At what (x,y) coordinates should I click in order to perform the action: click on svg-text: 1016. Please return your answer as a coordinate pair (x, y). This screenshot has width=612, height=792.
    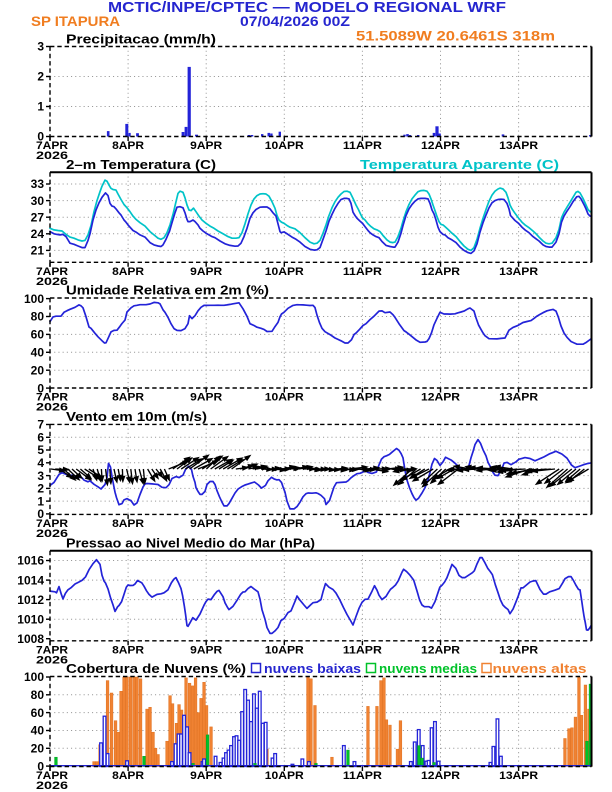
    Looking at the image, I should click on (30, 561).